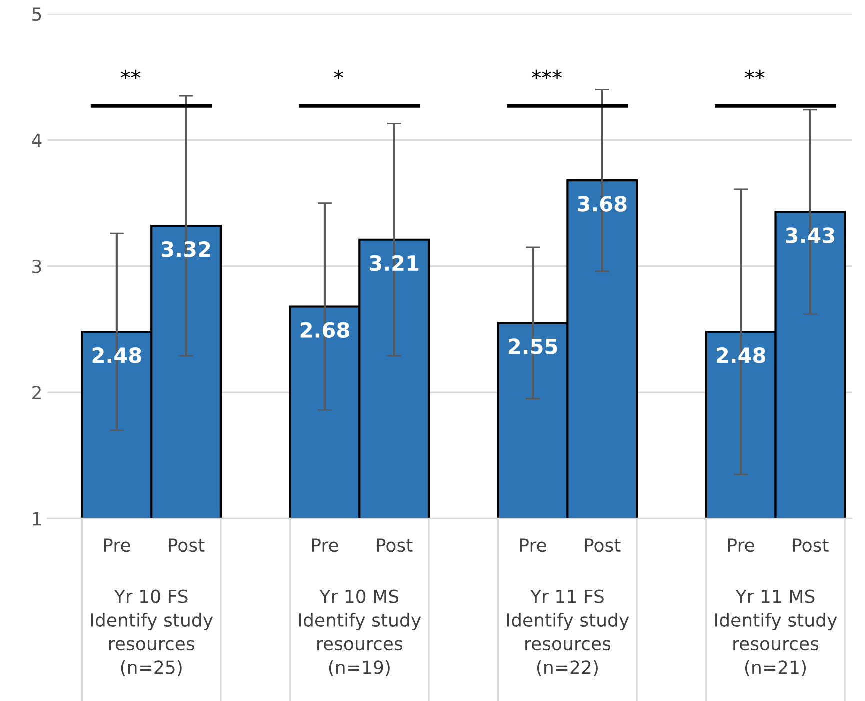  I want to click on text: Yr 11 FS Identify study resources (n=22), so click(568, 633).